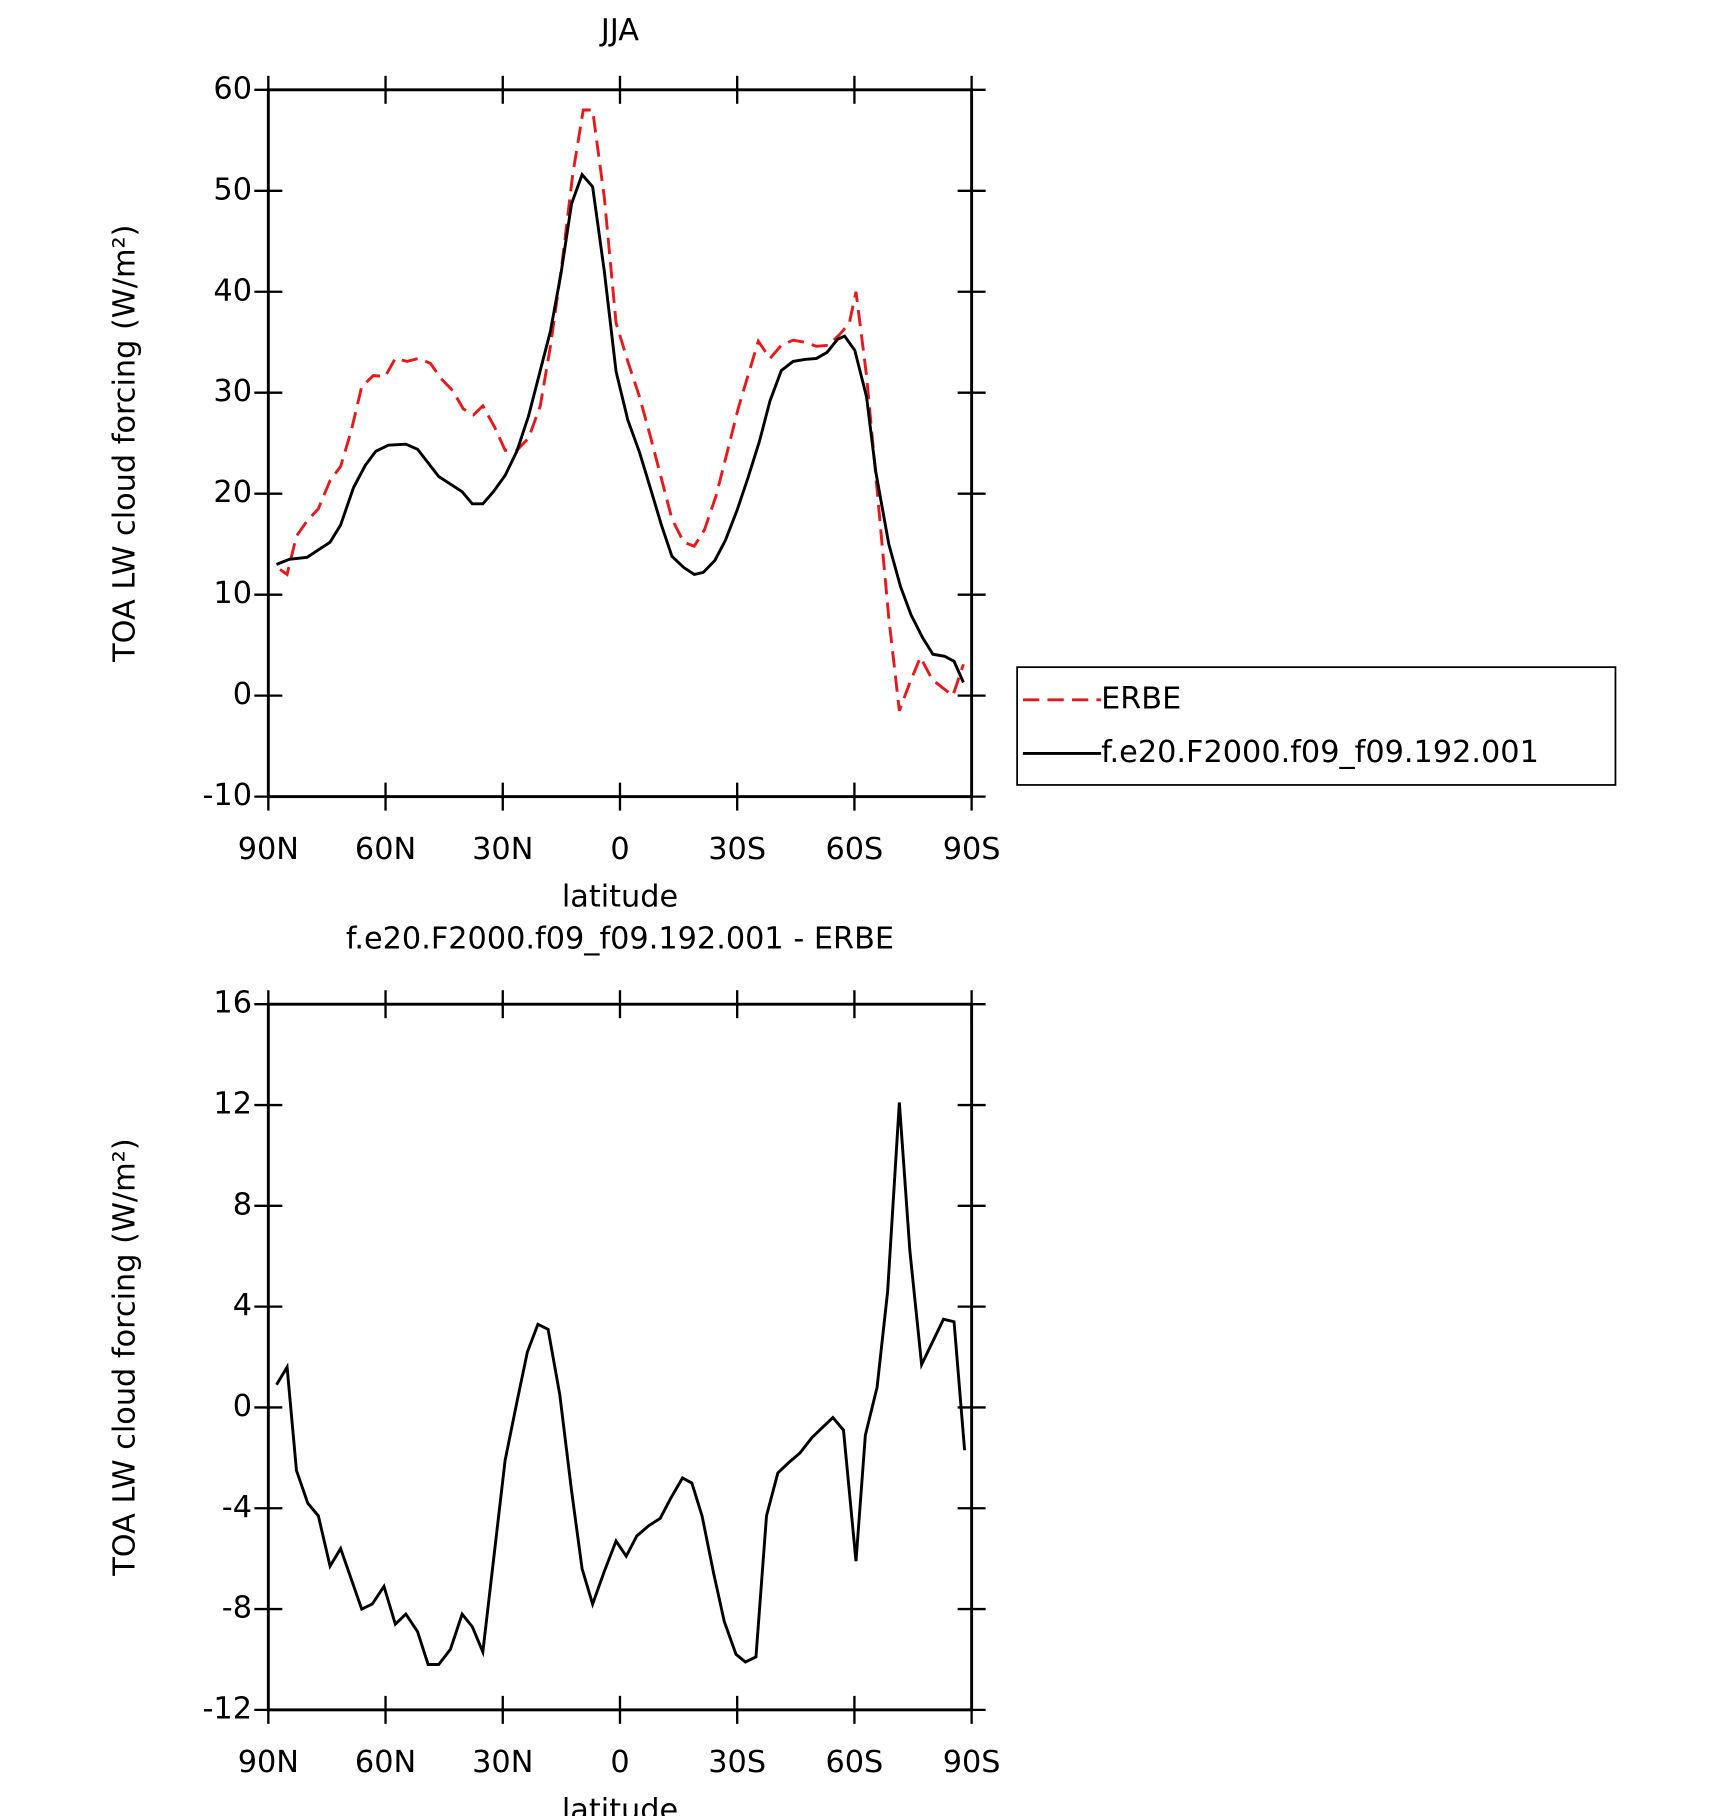 The width and height of the screenshot is (1710, 1816). I want to click on y-tick-label: -8, so click(237, 1608).